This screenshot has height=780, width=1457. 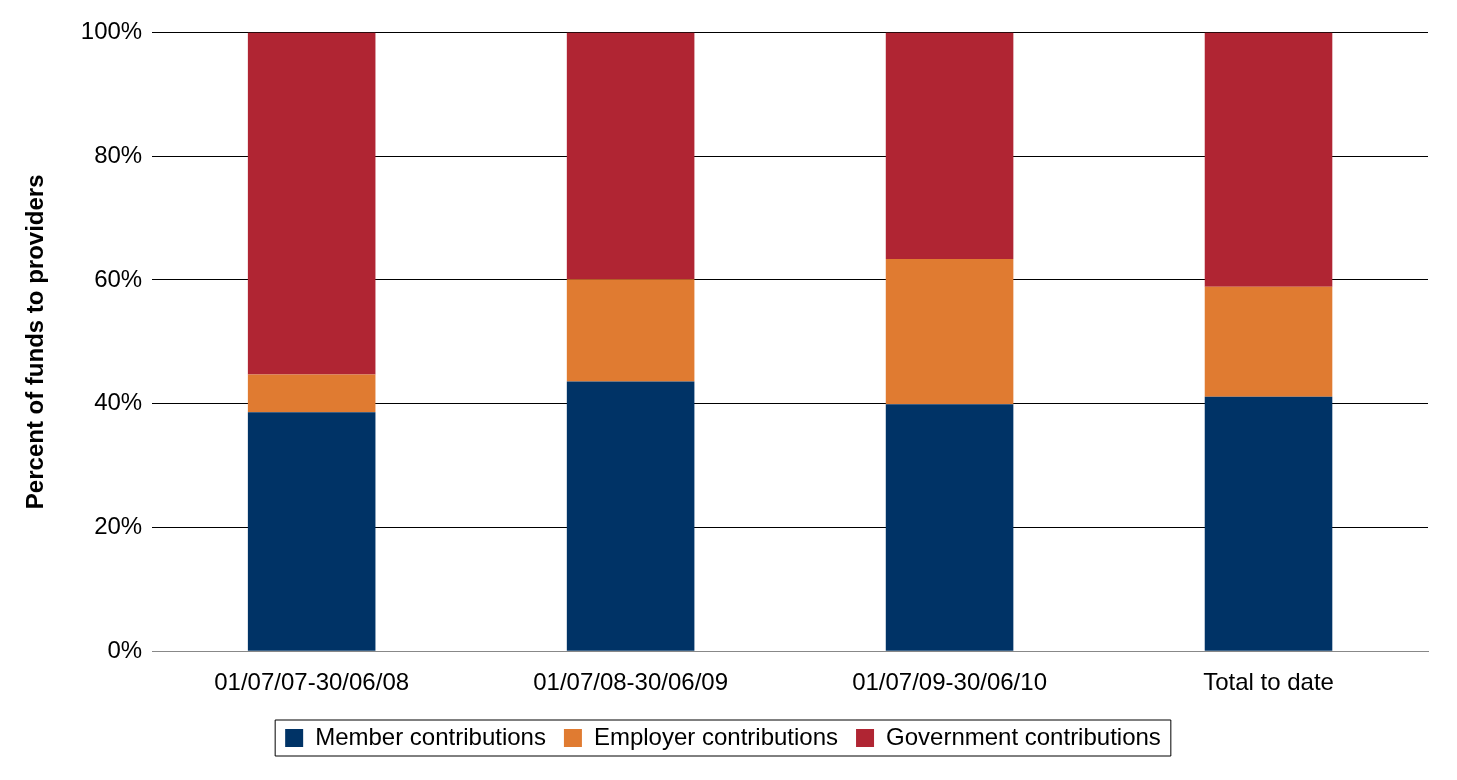 What do you see at coordinates (118, 526) in the screenshot?
I see `y-tick-label: 20%` at bounding box center [118, 526].